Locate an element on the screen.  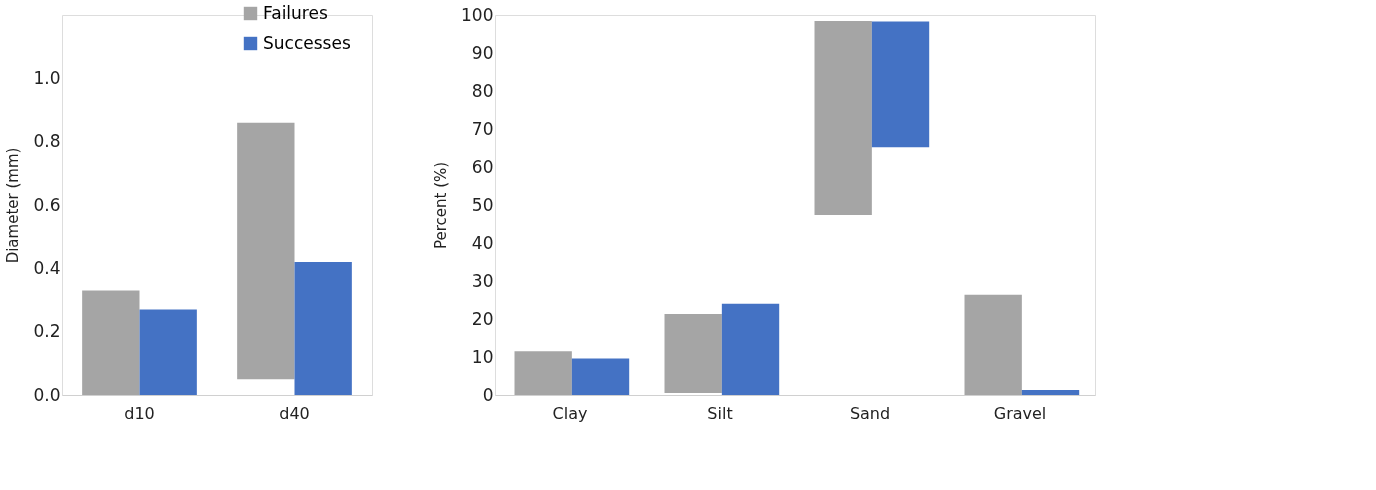
x-tick-label: Sand is located at coordinates (870, 413).